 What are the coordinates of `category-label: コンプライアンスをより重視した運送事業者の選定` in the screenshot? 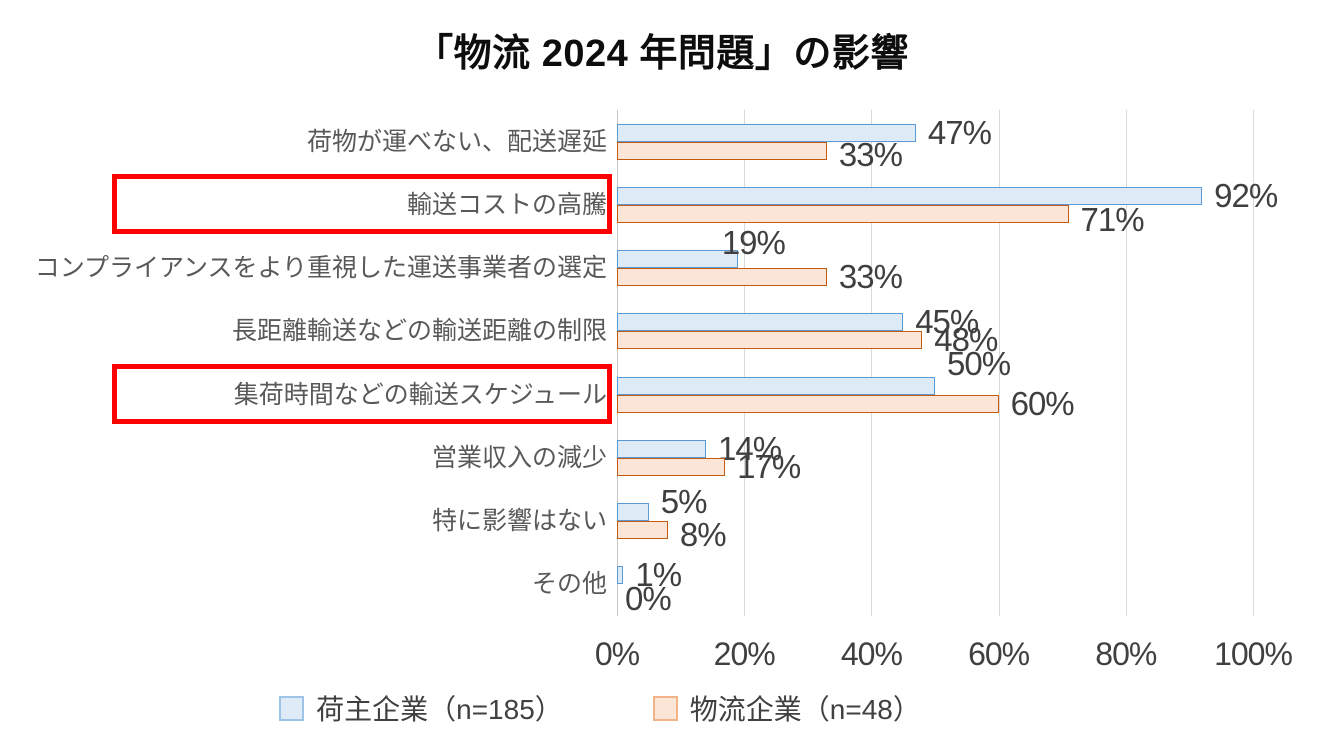 It's located at (320, 268).